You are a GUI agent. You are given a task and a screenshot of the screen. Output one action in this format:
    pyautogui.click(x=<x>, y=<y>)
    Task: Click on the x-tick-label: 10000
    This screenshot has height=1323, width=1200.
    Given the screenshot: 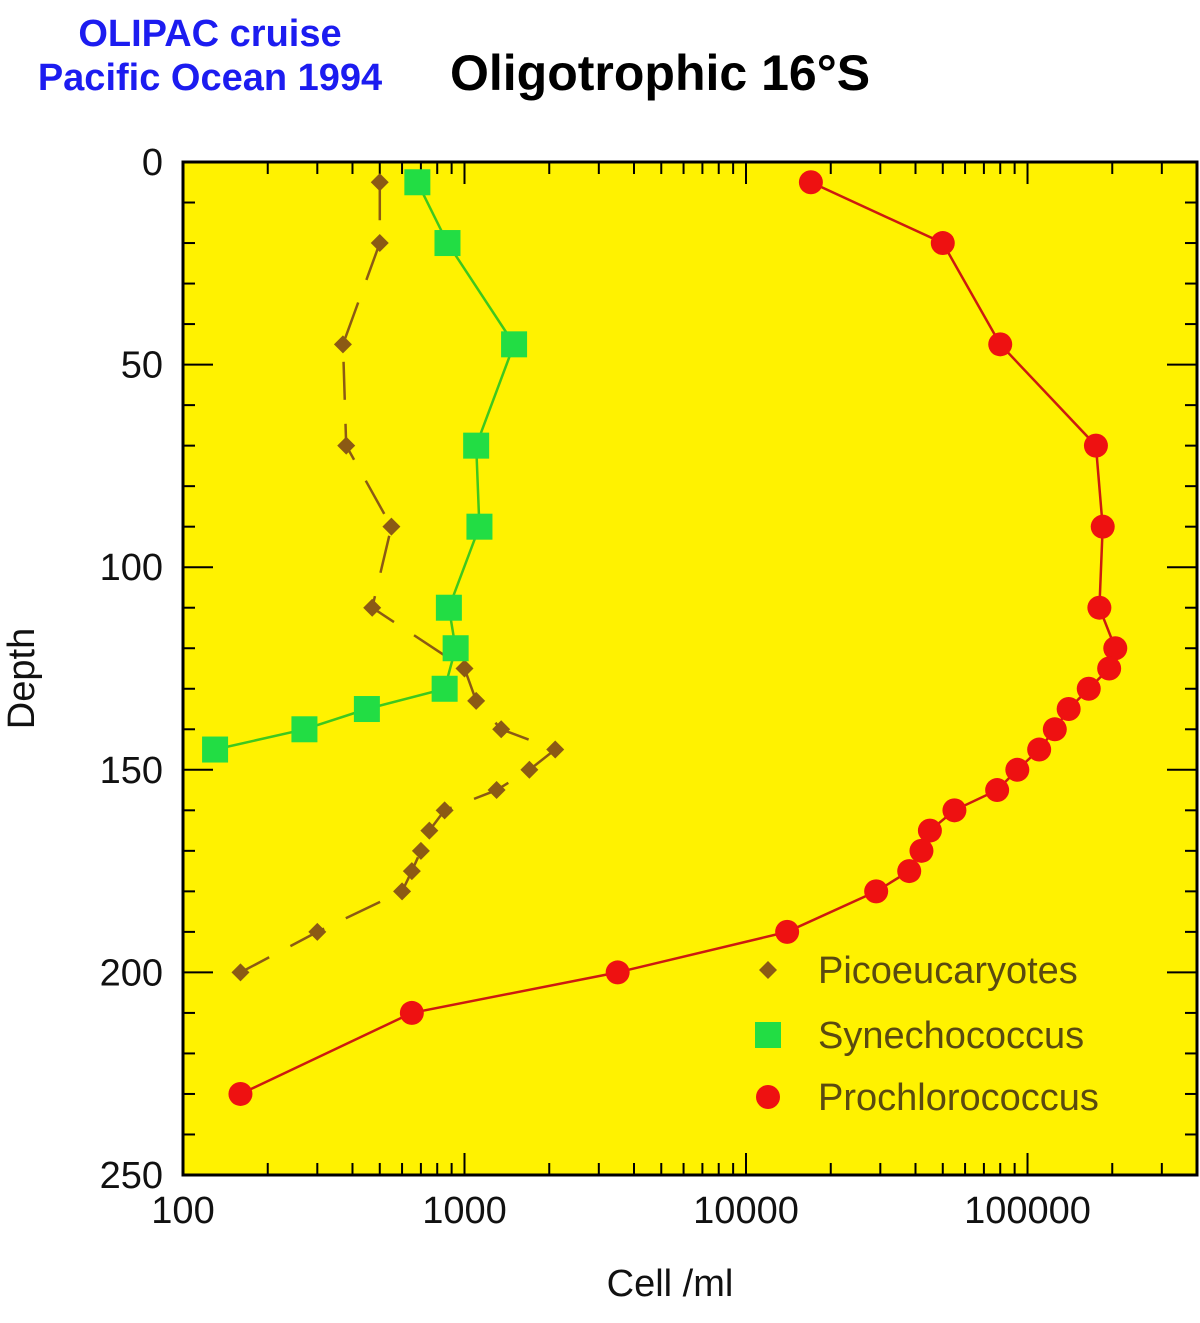 What is the action you would take?
    pyautogui.click(x=746, y=1211)
    